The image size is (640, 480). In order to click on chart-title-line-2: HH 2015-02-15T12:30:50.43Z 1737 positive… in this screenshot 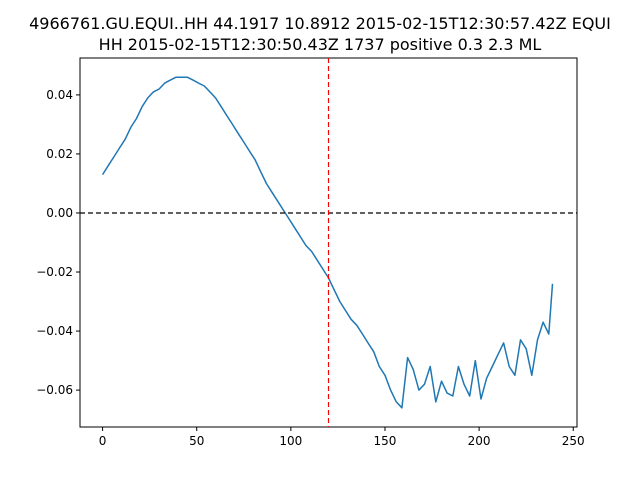, I will do `click(320, 44)`.